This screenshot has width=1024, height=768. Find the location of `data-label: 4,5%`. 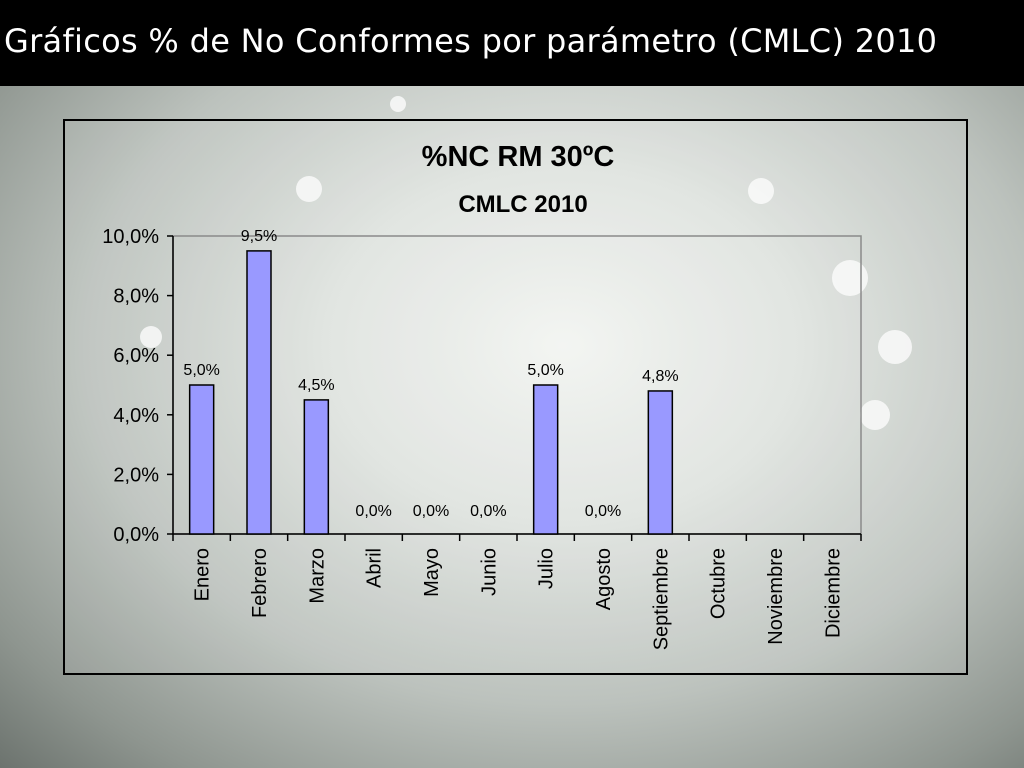

data-label: 4,5% is located at coordinates (316, 385).